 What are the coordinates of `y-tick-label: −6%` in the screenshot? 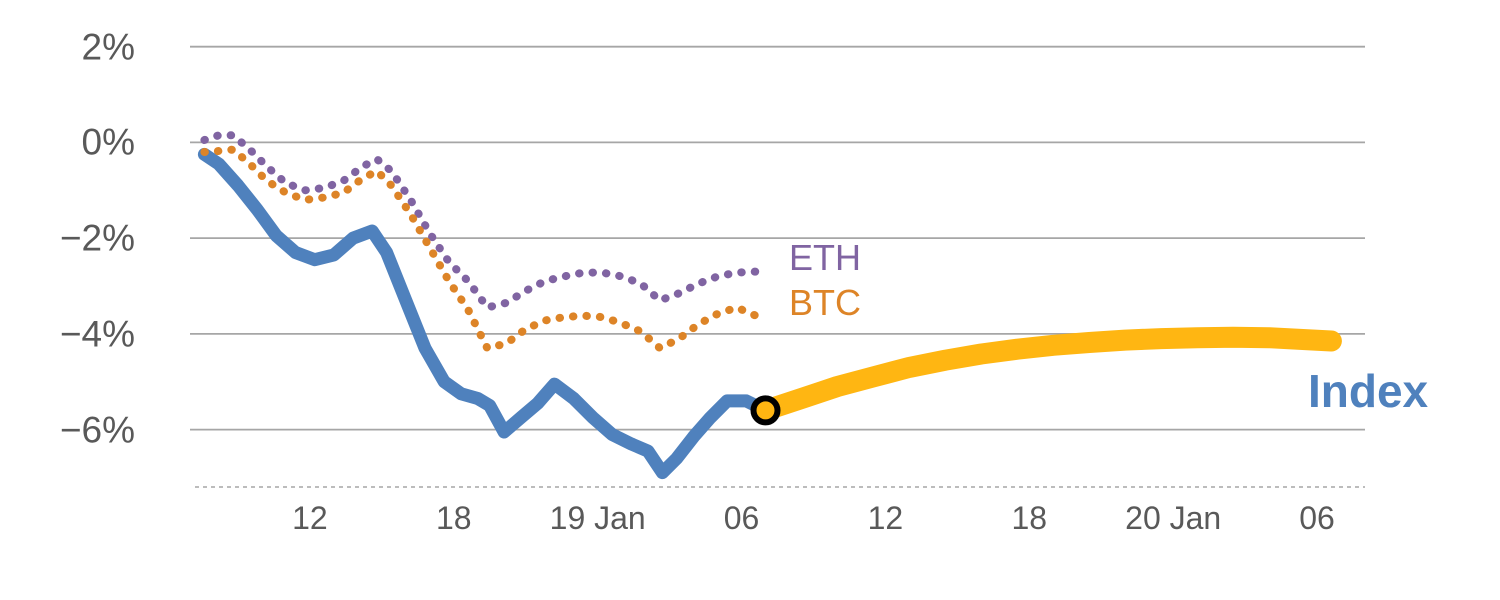 It's located at (97, 430).